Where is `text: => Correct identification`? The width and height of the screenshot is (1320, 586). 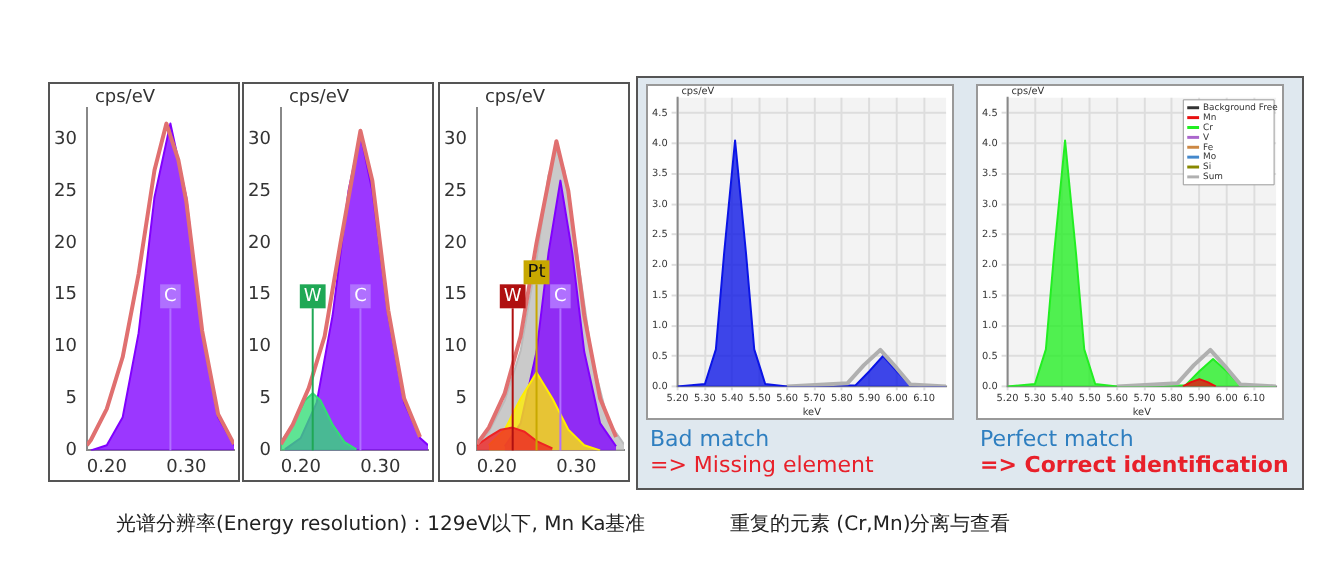 text: => Correct identification is located at coordinates (1134, 465).